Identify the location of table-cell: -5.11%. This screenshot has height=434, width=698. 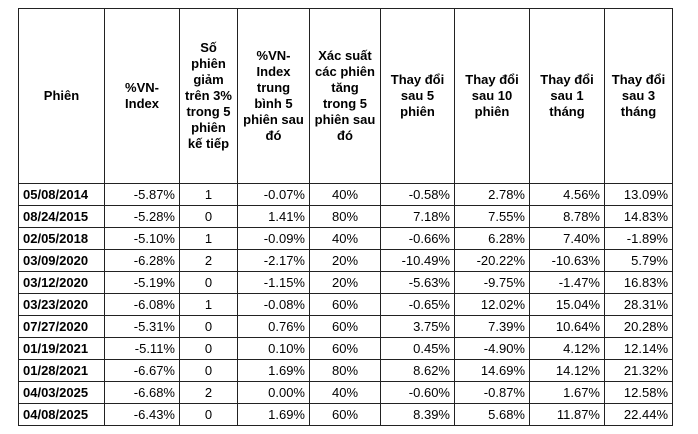
(142, 348).